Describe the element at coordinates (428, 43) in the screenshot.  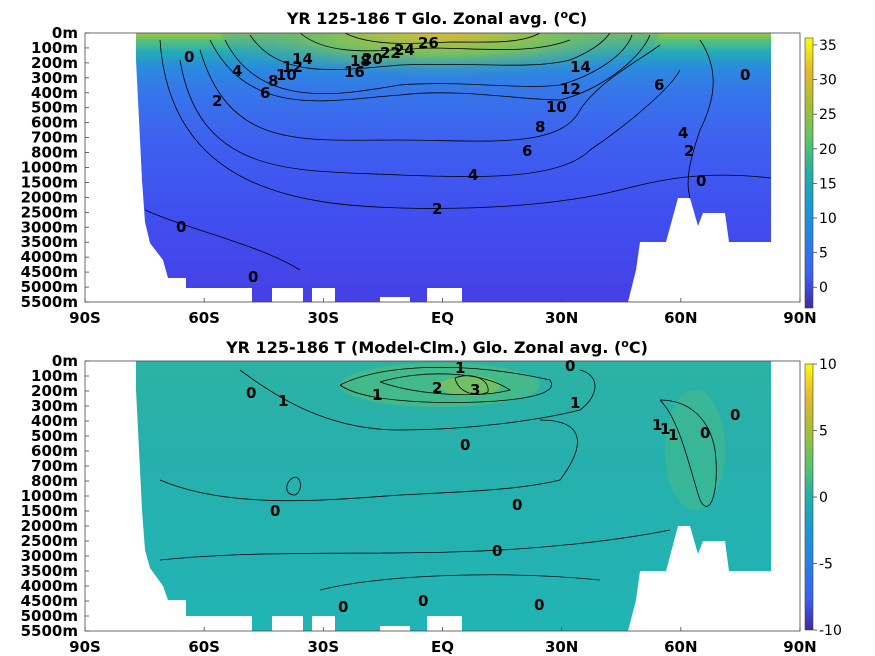
I see `panel-1-contour-label: 26` at that location.